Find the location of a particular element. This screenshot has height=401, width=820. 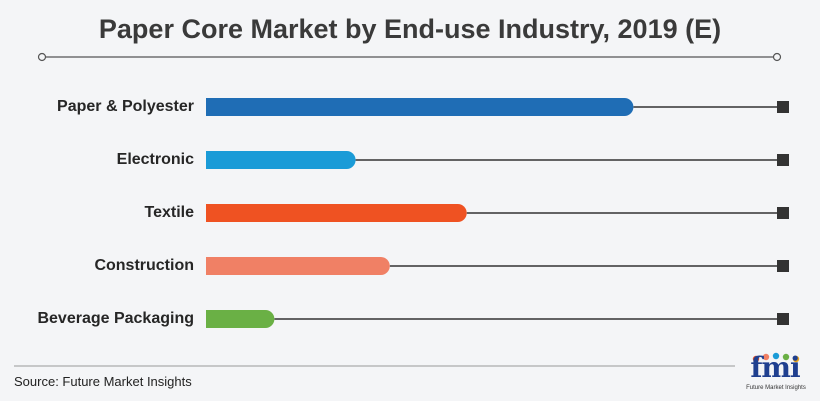

fmi-logo is located at coordinates (776, 357).